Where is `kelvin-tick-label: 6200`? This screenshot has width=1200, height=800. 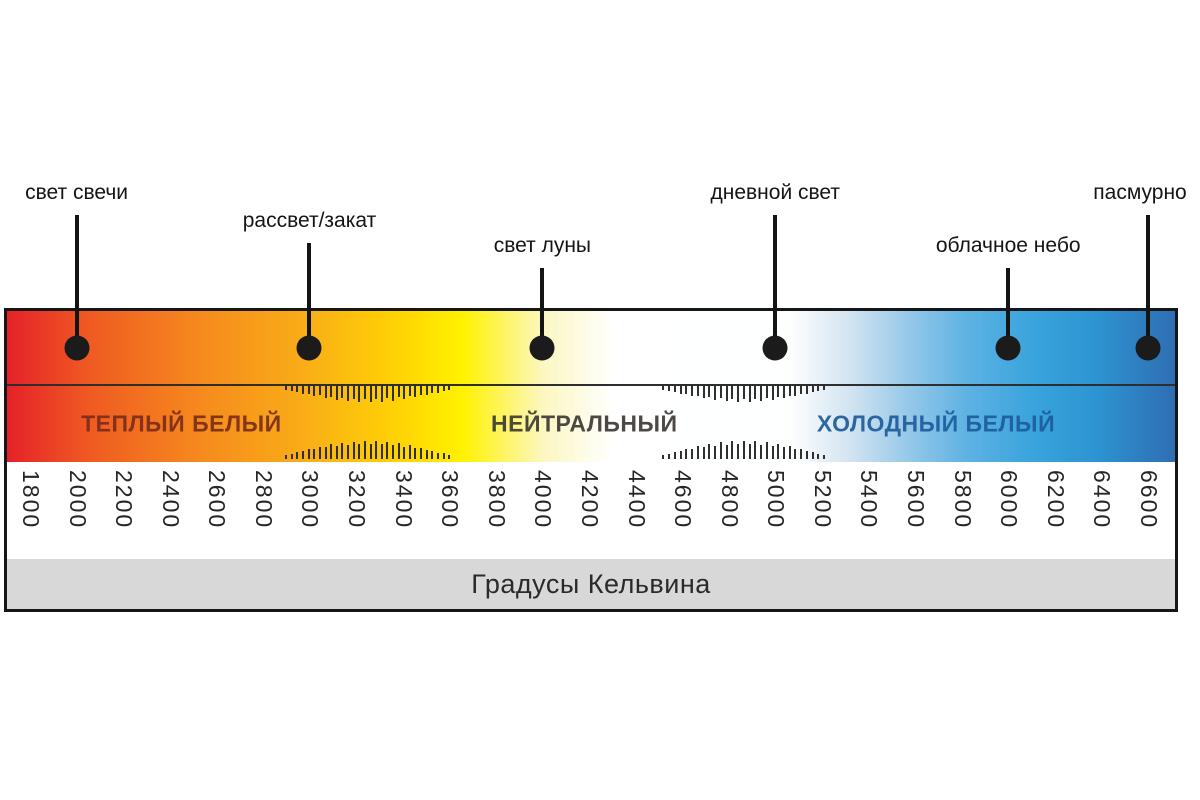
kelvin-tick-label: 6200 is located at coordinates (1055, 500).